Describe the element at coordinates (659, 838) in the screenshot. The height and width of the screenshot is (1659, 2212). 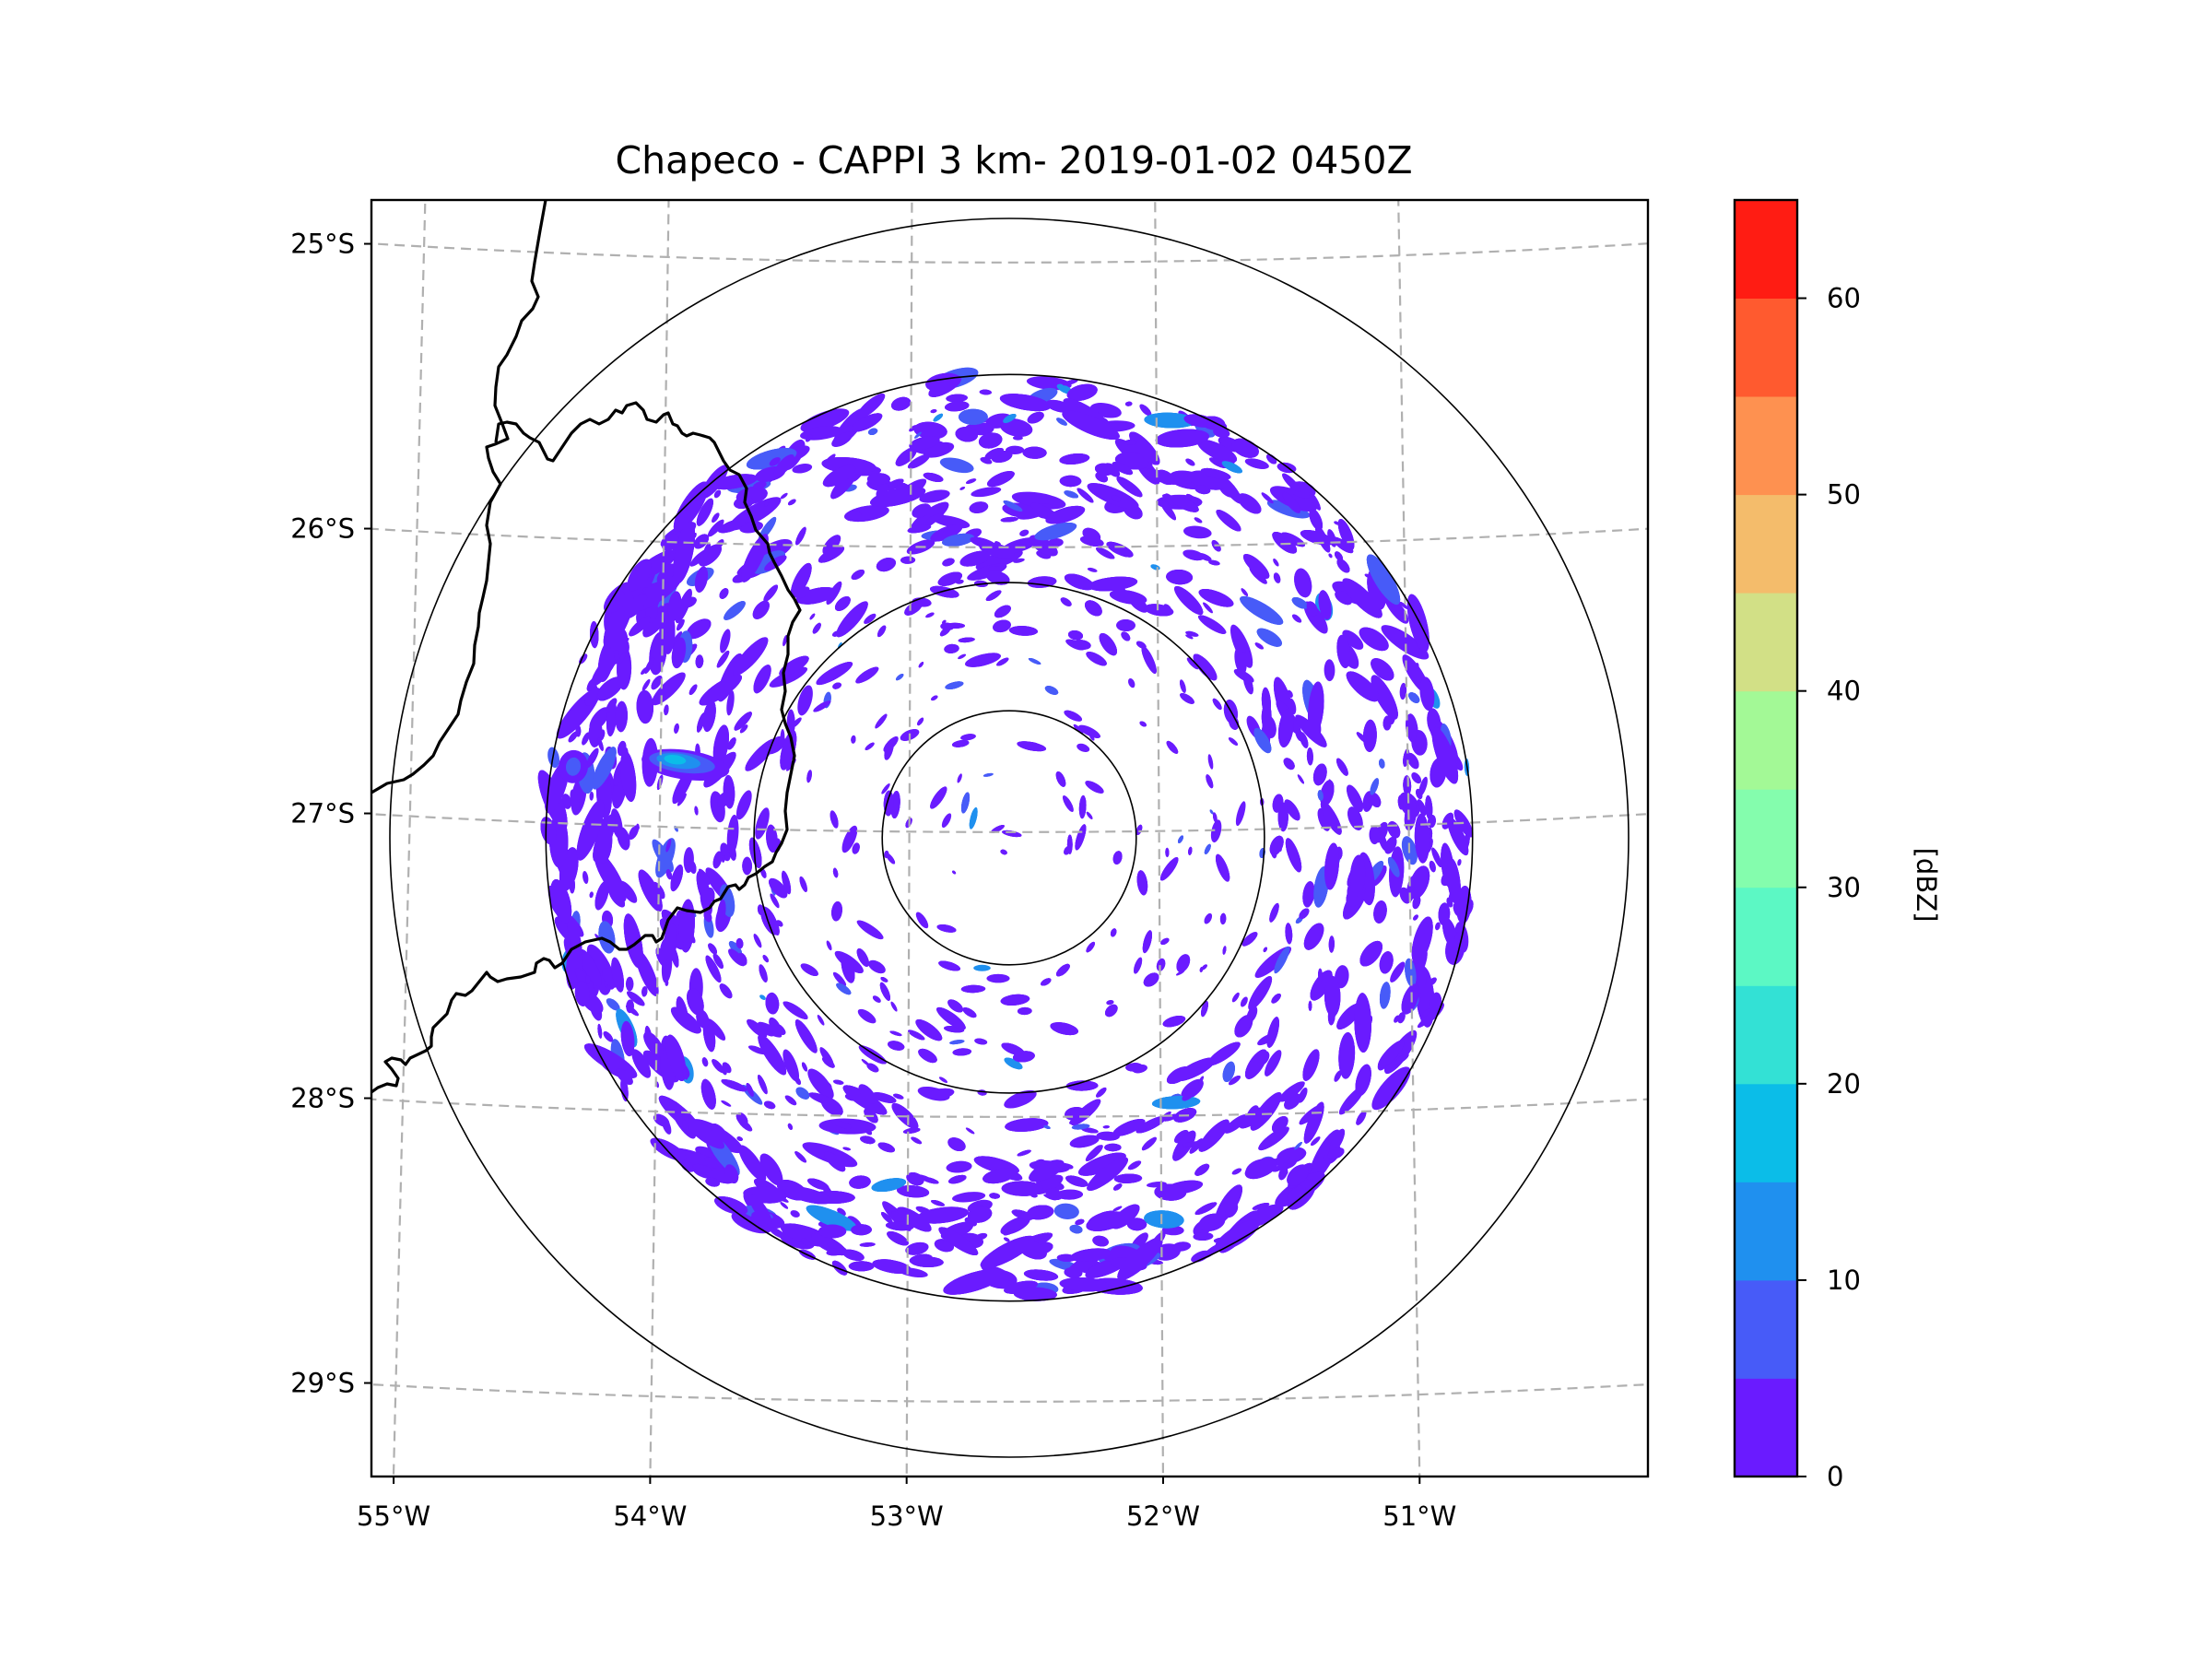
I see `meridian-54°W` at that location.